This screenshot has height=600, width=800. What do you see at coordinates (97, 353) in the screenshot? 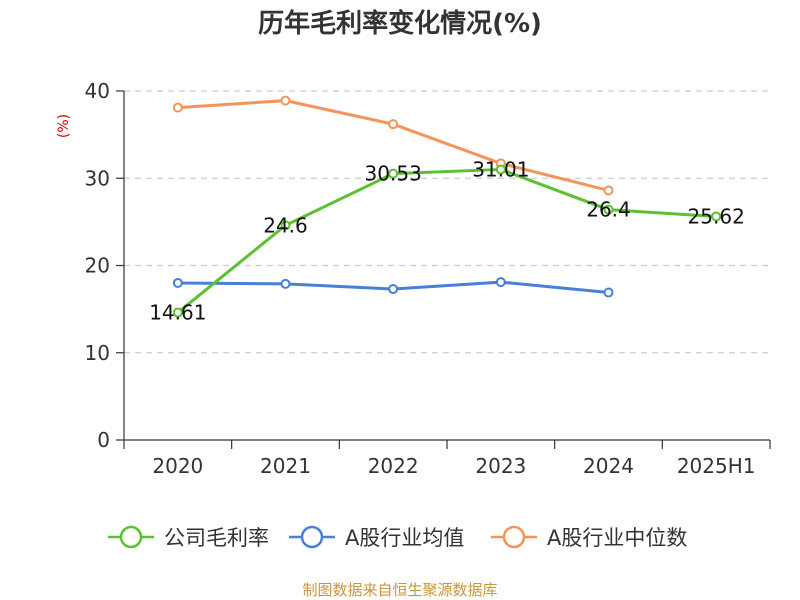
I see `y-tick-label-10: 10` at bounding box center [97, 353].